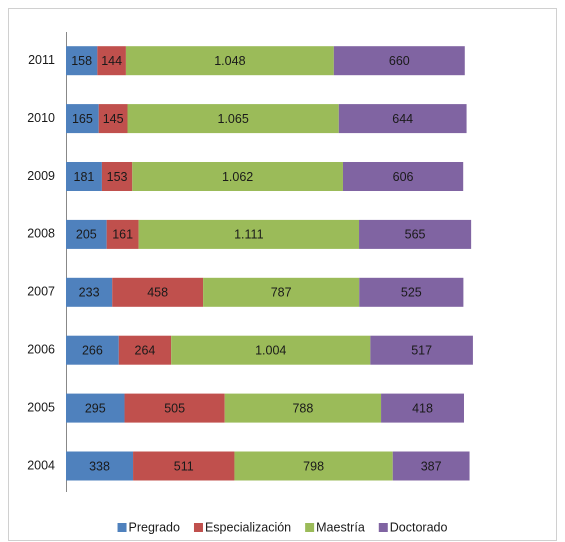  Describe the element at coordinates (41, 60) in the screenshot. I see `y-tick-label: 2011` at that location.